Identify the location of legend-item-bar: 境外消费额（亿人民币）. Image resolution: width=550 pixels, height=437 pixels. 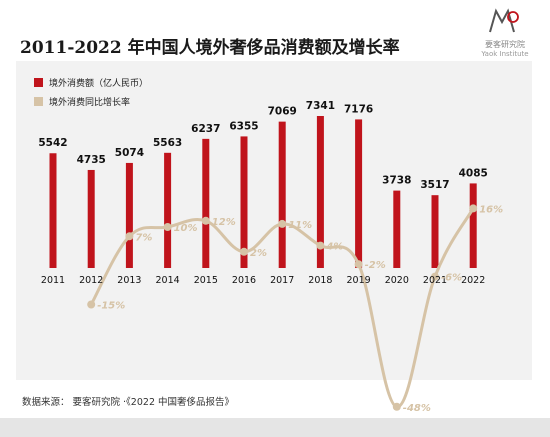
(91, 82).